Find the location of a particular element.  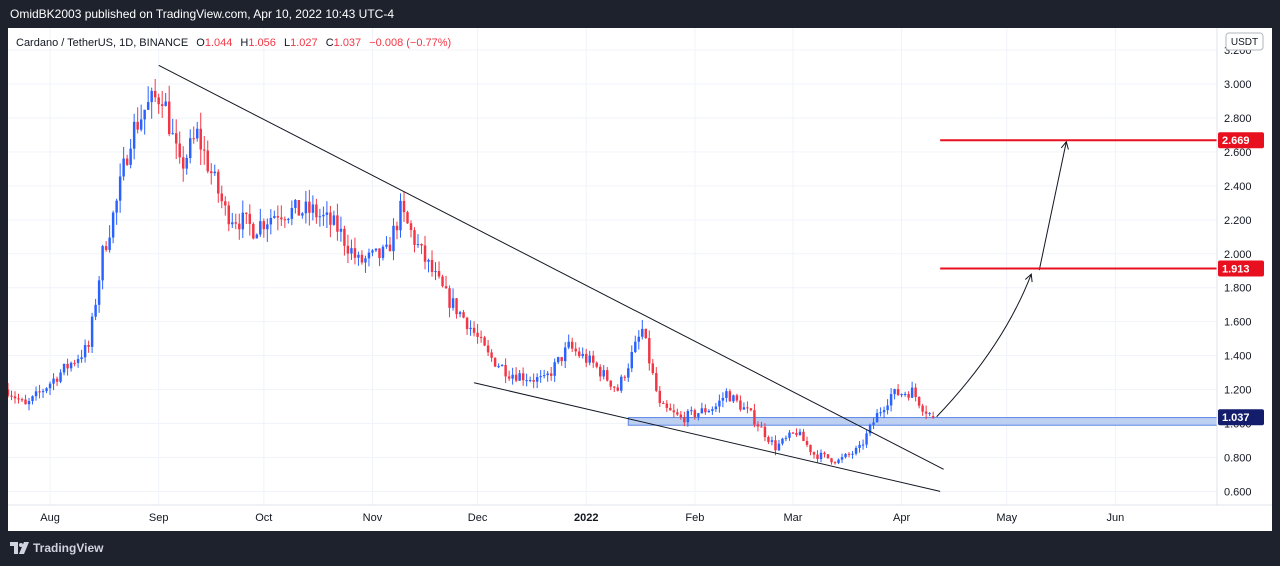

projection-curve is located at coordinates (984, 345).